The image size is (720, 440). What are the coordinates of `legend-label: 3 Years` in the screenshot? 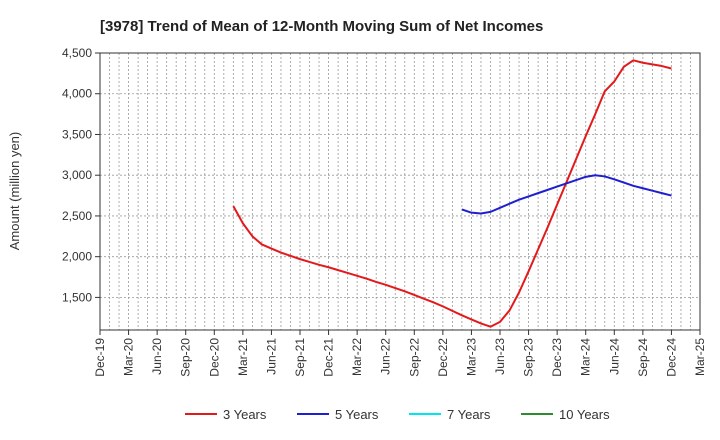 It's located at (245, 414).